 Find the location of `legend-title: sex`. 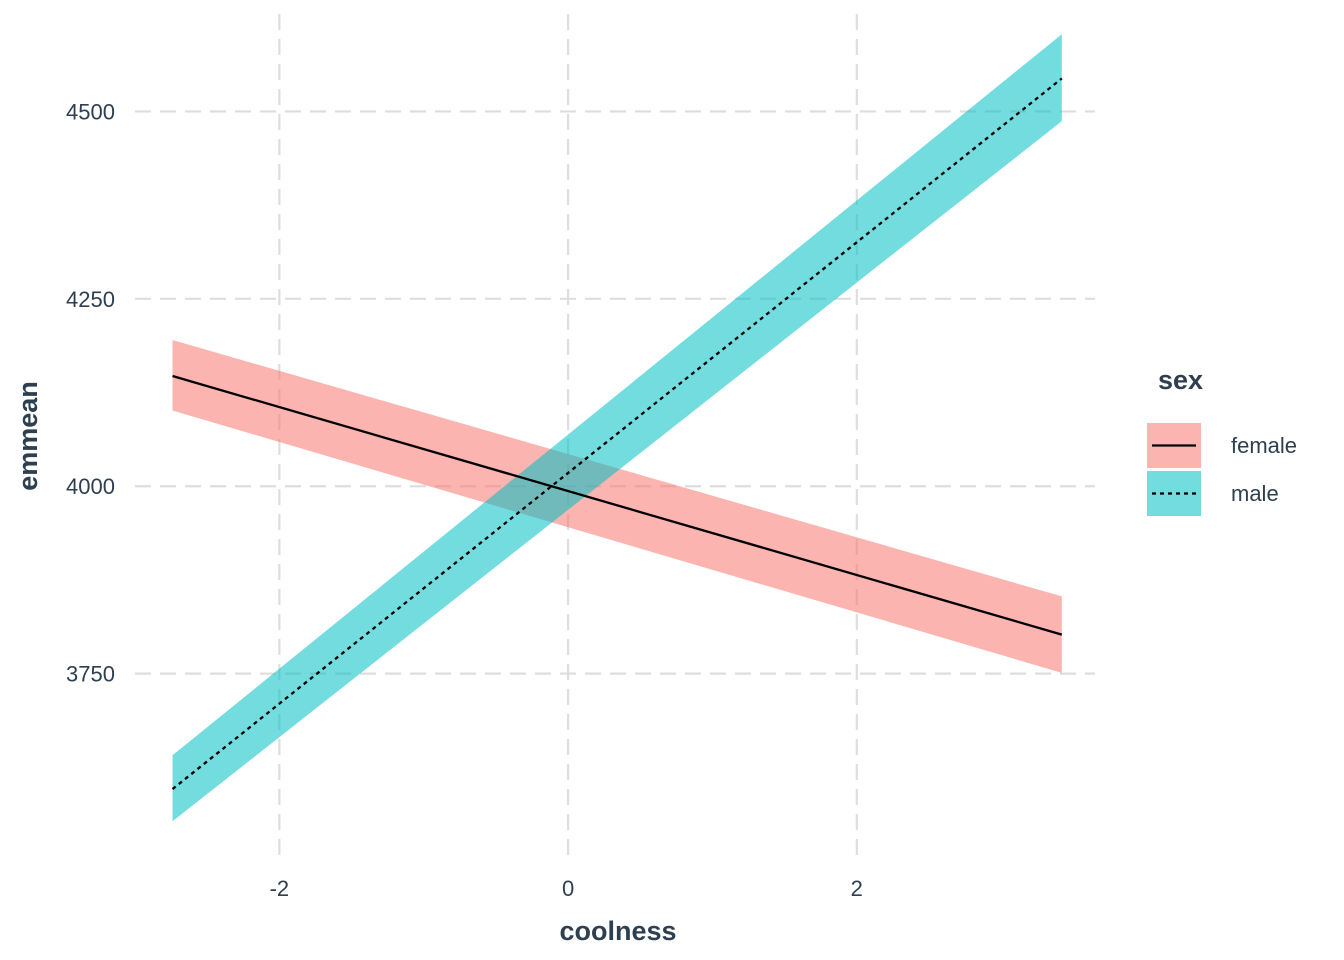

legend-title: sex is located at coordinates (1180, 380).